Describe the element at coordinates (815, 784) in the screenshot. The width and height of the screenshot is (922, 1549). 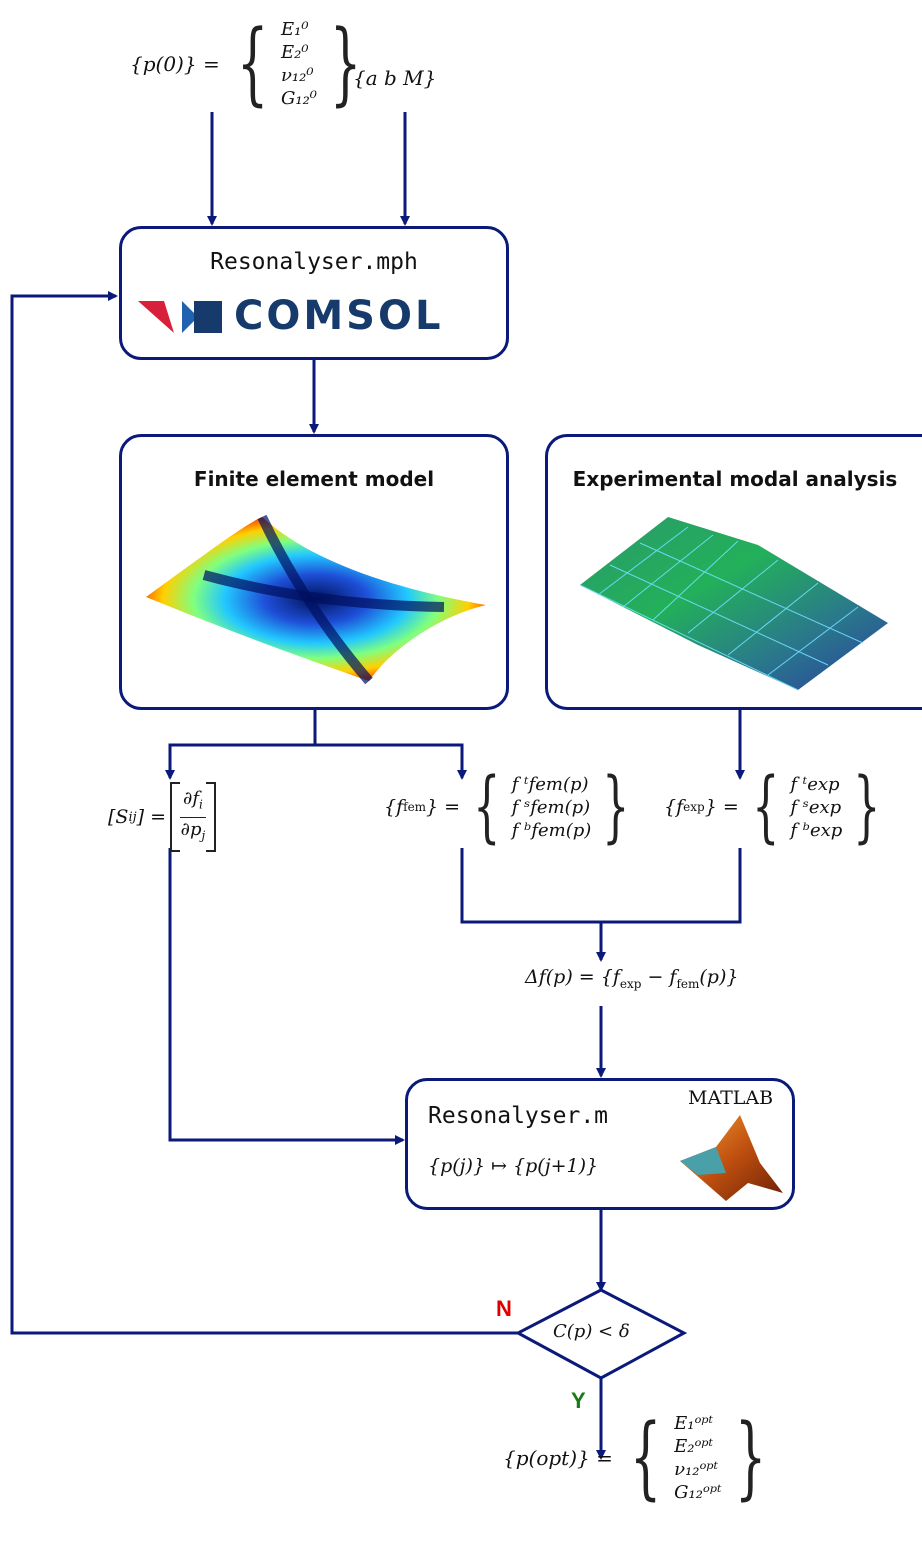
I see `f-exp-entry: f ᵗexp` at that location.